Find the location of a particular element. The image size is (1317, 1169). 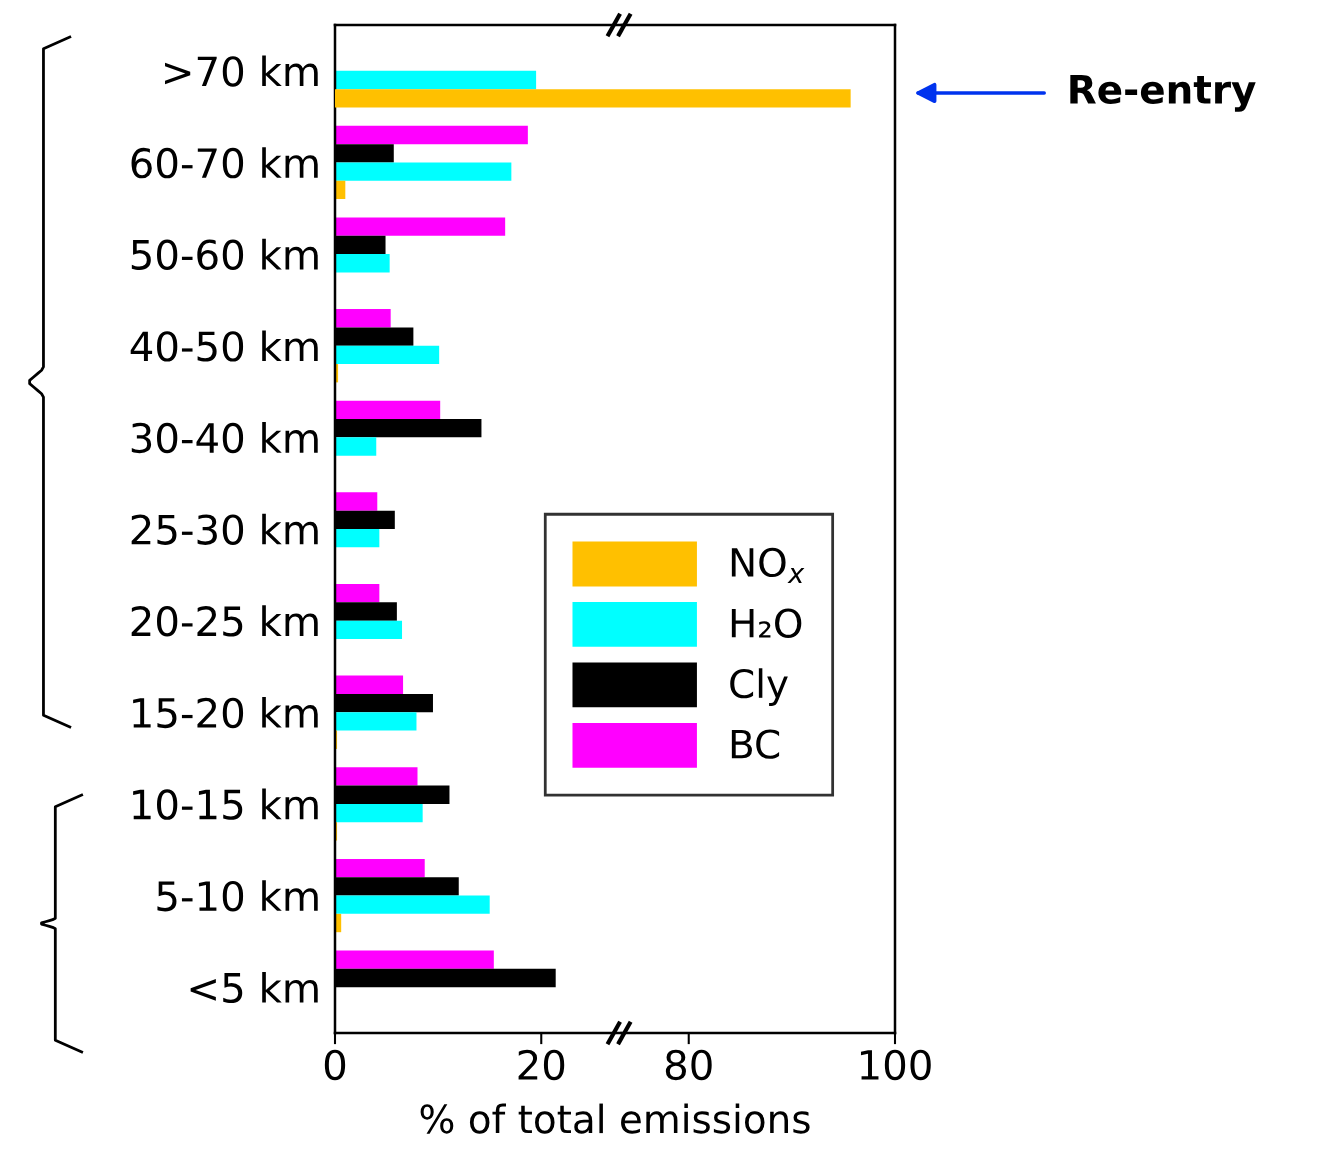

y-tick-label: 25-30 km is located at coordinates (224, 529).